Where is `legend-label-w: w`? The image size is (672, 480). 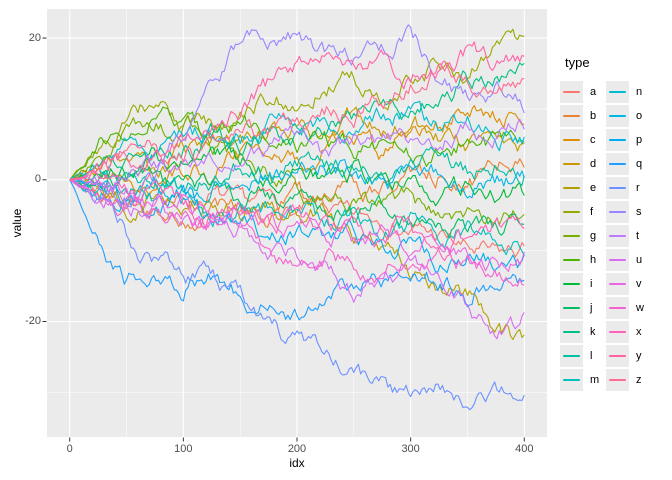 legend-label-w: w is located at coordinates (640, 307).